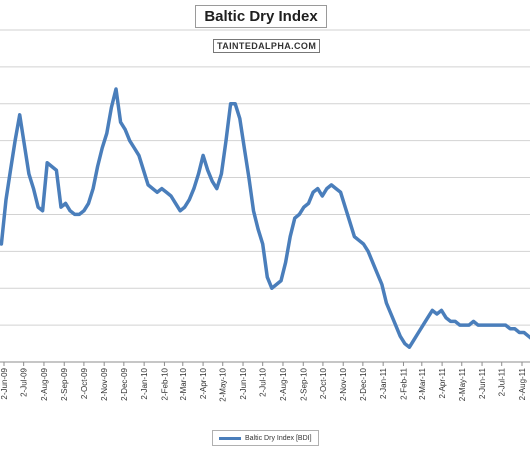 Image resolution: width=530 pixels, height=450 pixels. I want to click on x-tick-label: 2-Sep-10, so click(303, 383).